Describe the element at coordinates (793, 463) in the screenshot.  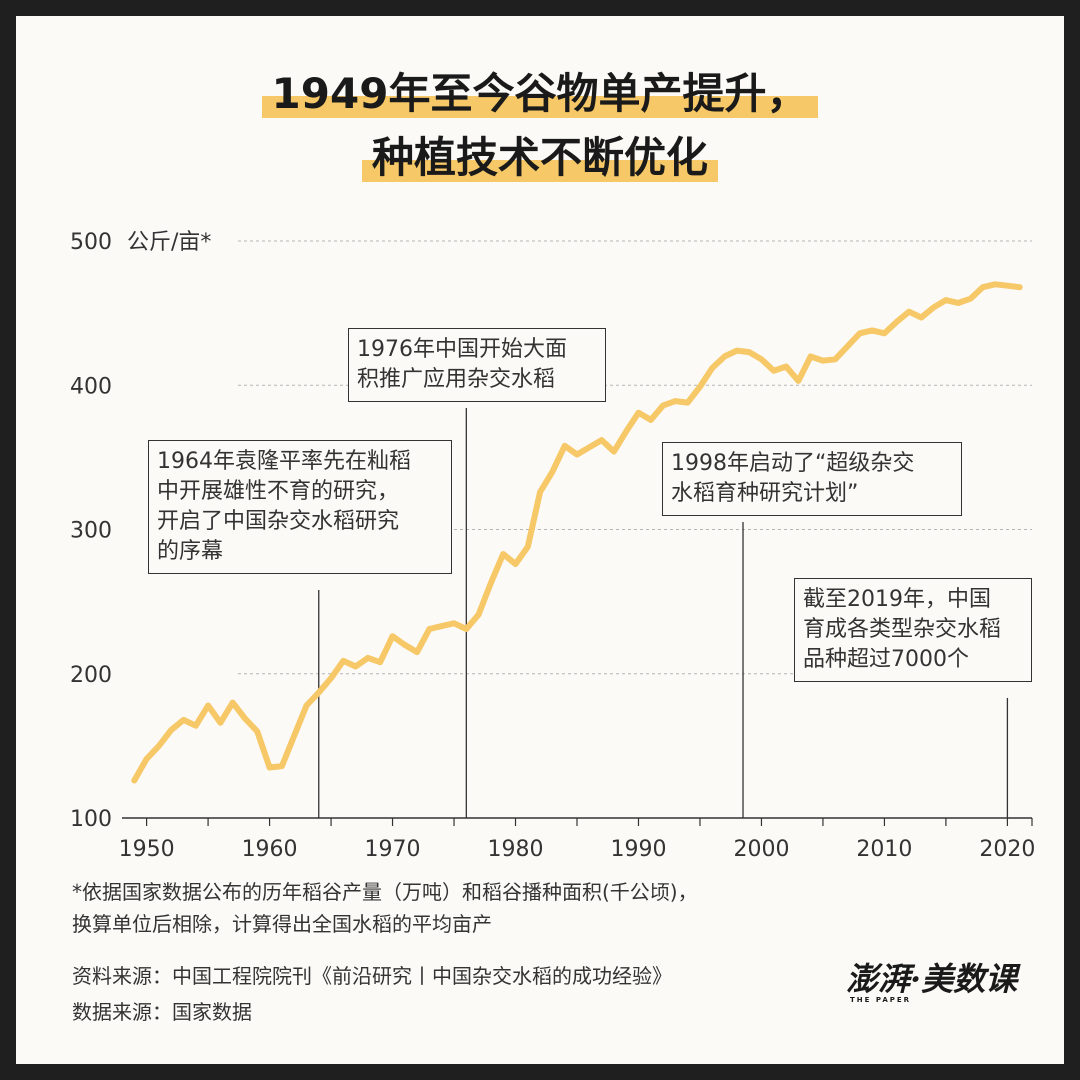
I see `annotation-line: 1998年启动了“超级杂交` at that location.